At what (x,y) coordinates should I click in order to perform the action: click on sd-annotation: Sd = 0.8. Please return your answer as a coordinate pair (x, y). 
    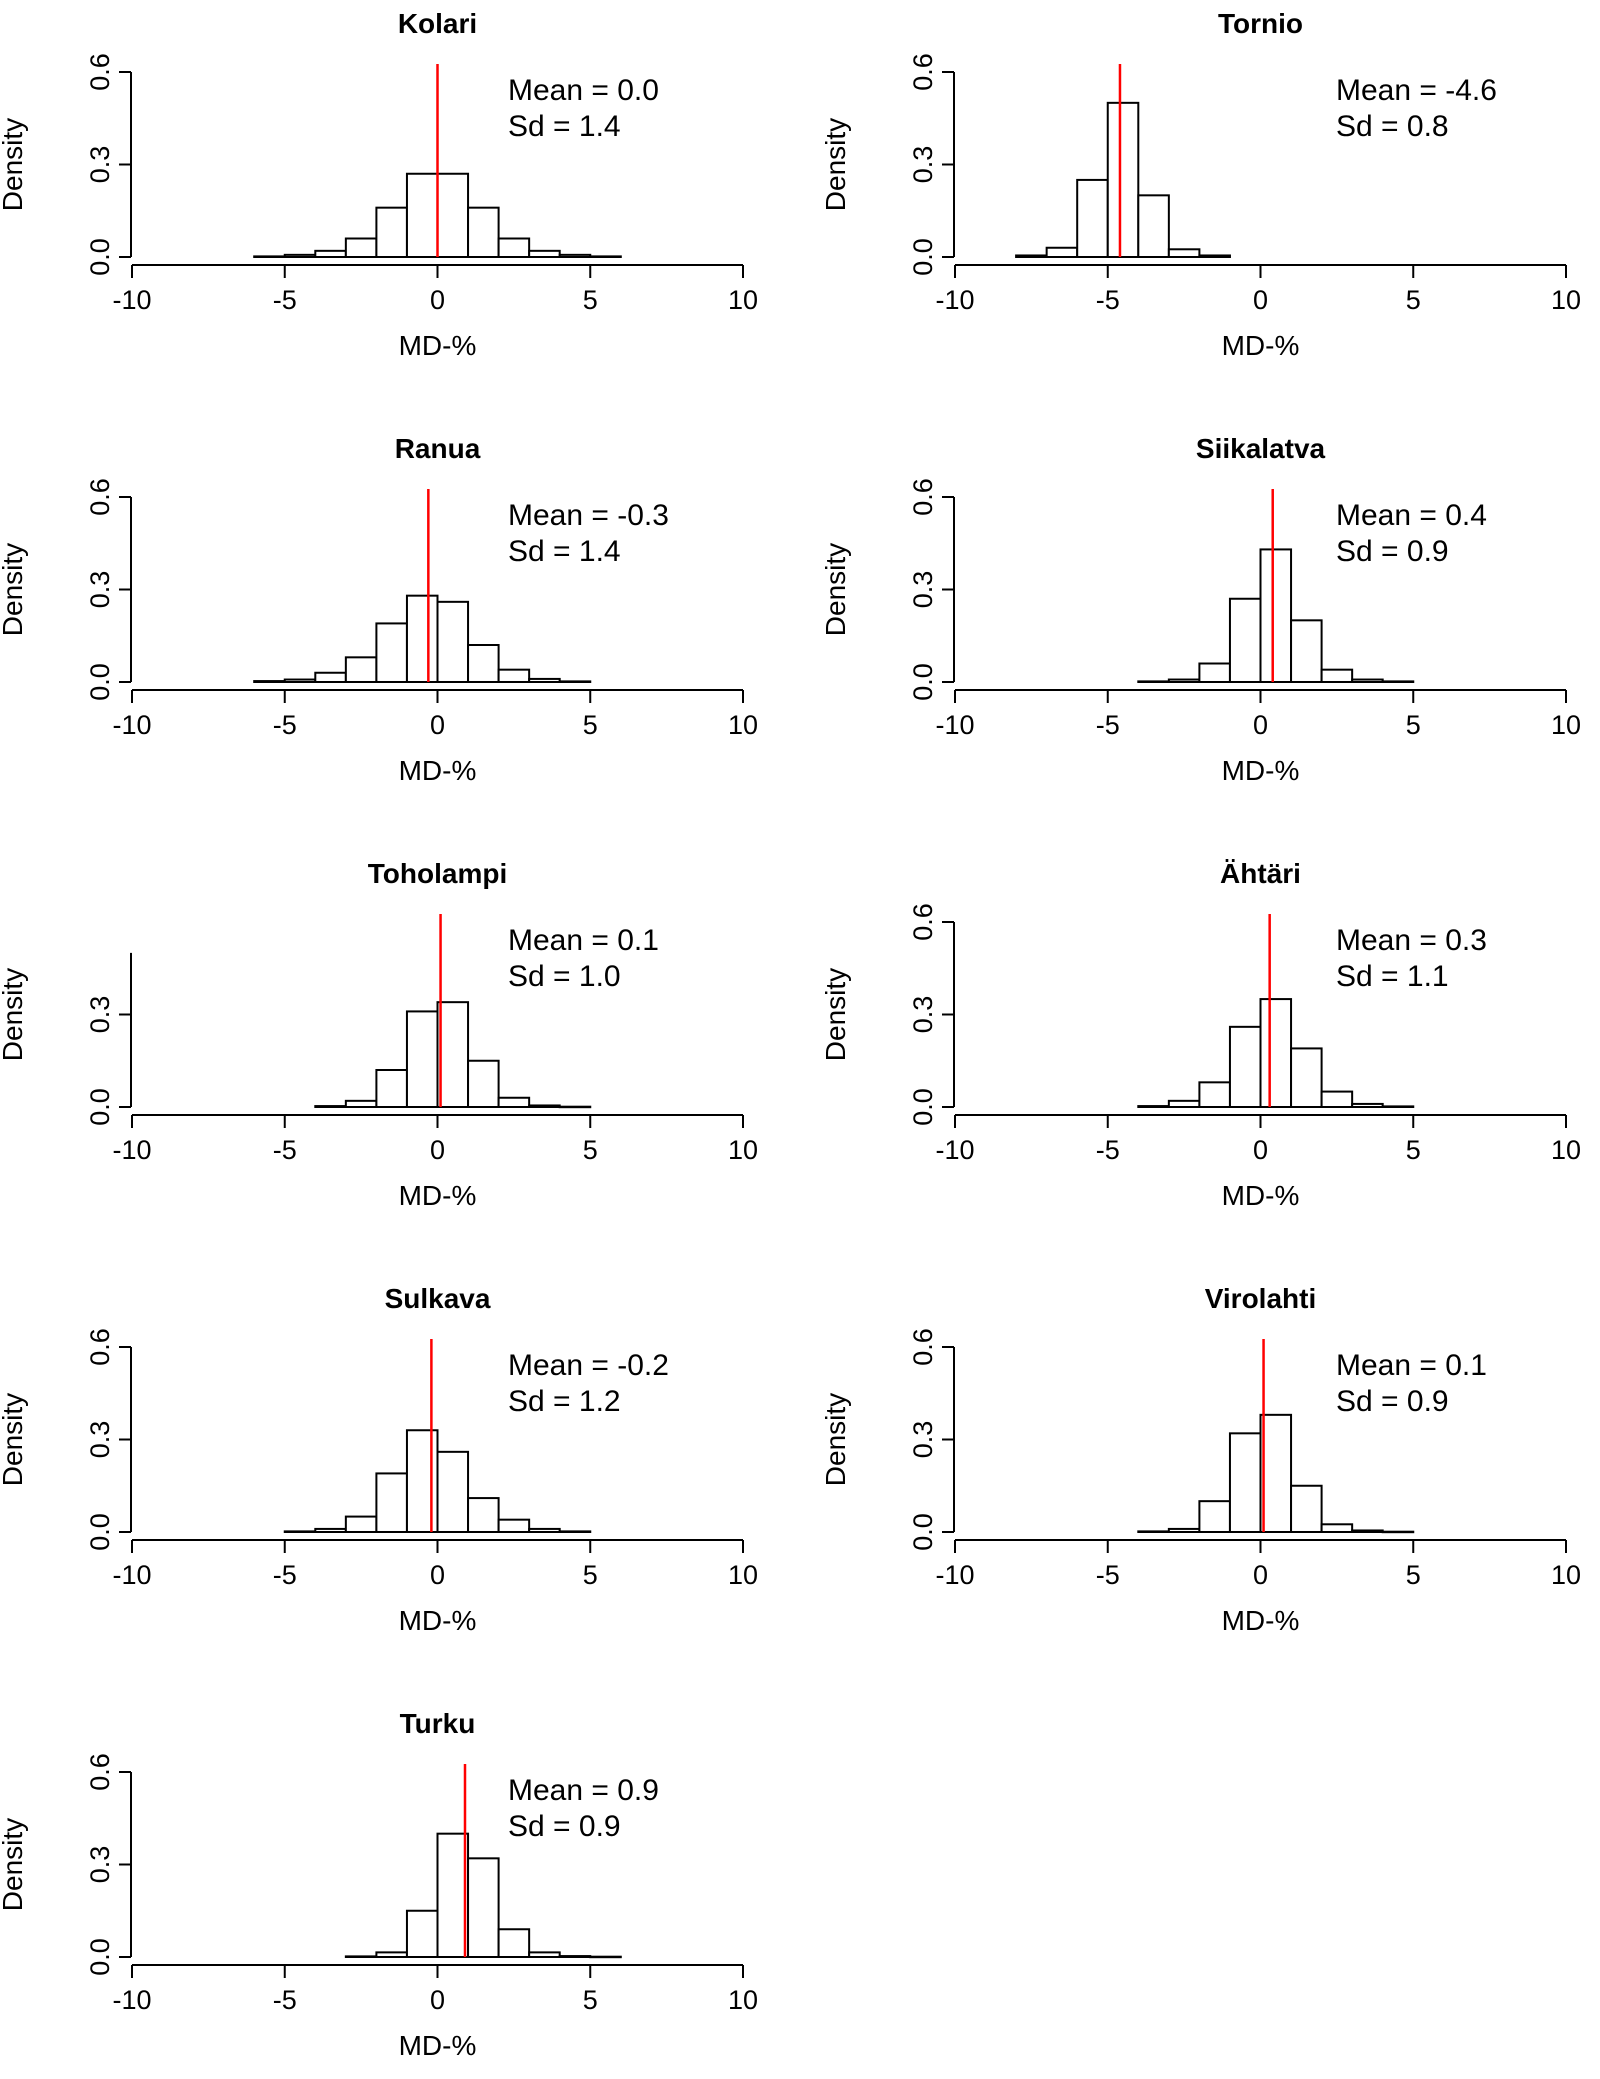
    Looking at the image, I should click on (1392, 126).